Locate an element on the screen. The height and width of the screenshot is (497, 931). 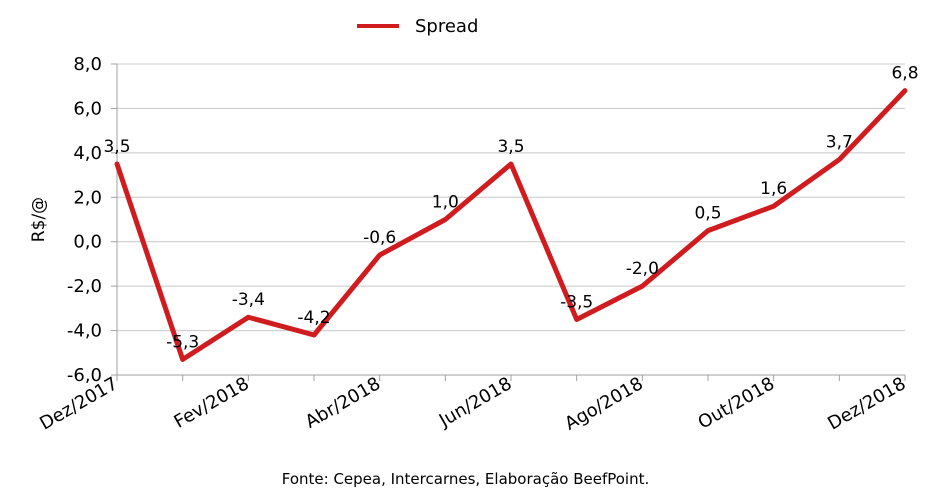
y-axis-label: R$/@ is located at coordinates (39, 219).